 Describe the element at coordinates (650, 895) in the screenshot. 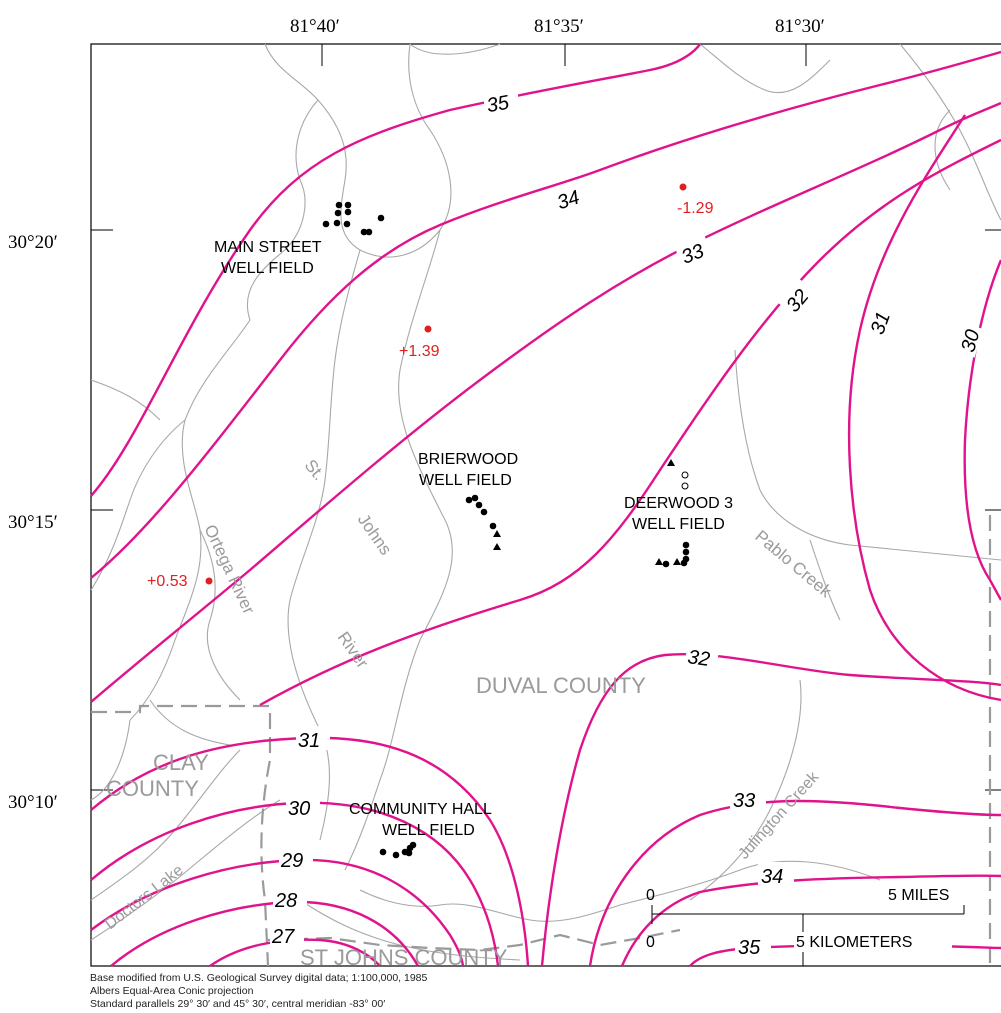

I see `scale-miles-start: 0` at that location.